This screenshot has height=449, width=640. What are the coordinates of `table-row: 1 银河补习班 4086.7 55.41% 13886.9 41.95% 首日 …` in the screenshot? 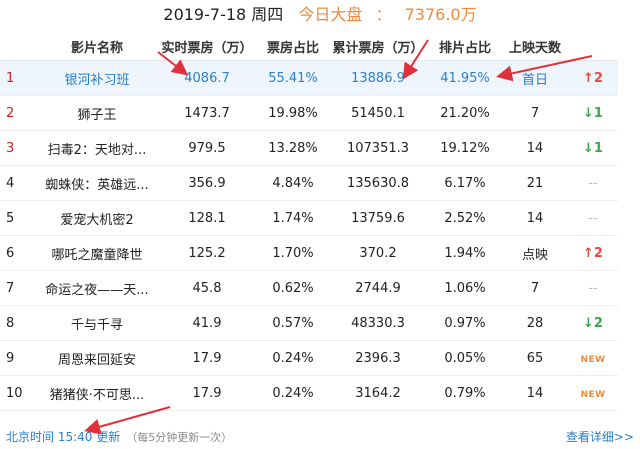 It's located at (309, 78).